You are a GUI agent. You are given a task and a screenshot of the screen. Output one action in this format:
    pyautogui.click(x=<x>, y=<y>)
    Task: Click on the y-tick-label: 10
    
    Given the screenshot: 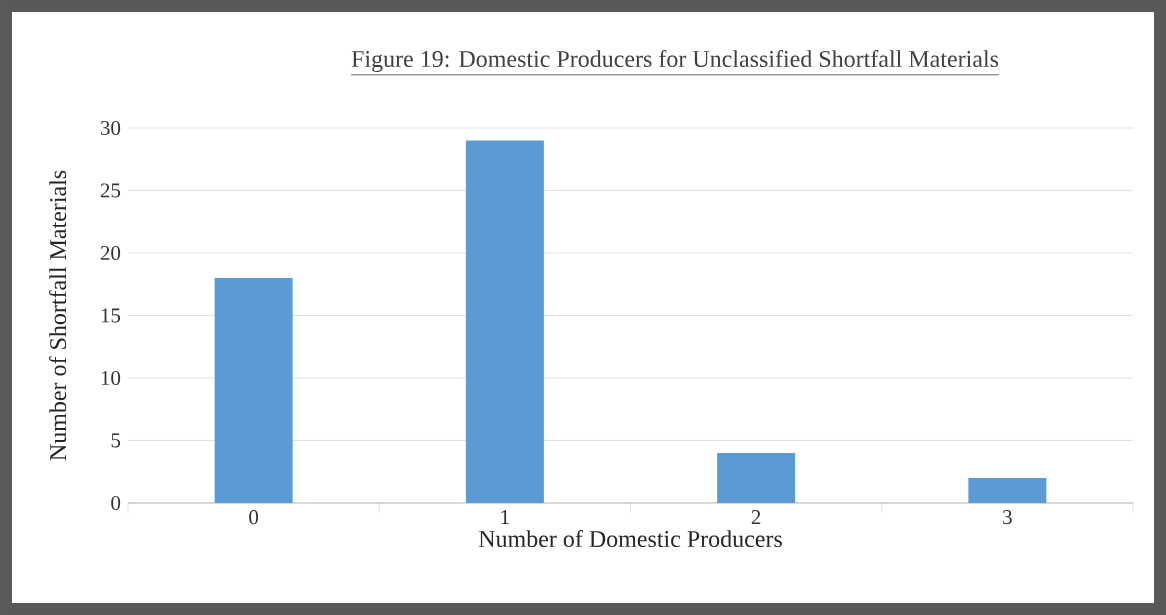 What is the action you would take?
    pyautogui.click(x=111, y=378)
    